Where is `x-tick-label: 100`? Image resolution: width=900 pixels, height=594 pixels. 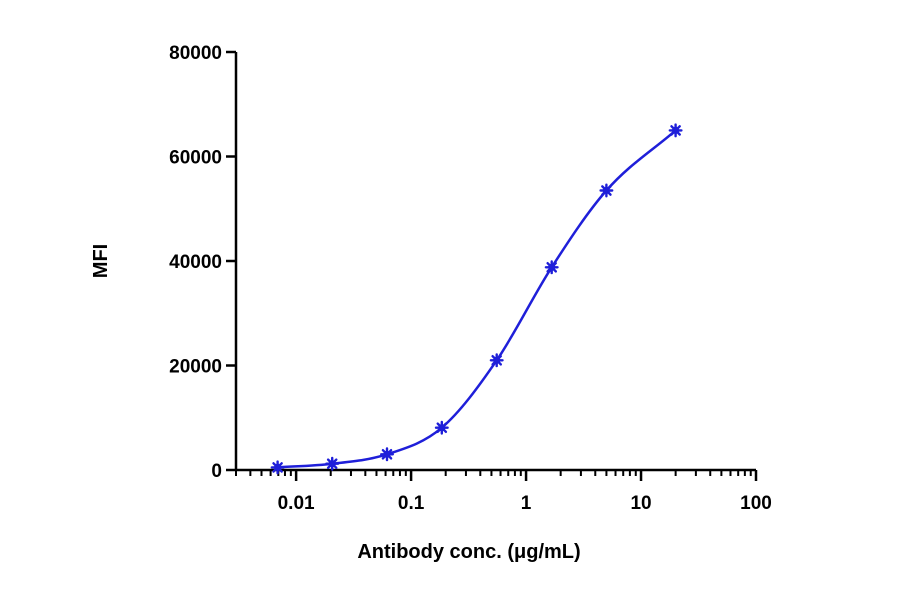 x-tick-label: 100 is located at coordinates (756, 503).